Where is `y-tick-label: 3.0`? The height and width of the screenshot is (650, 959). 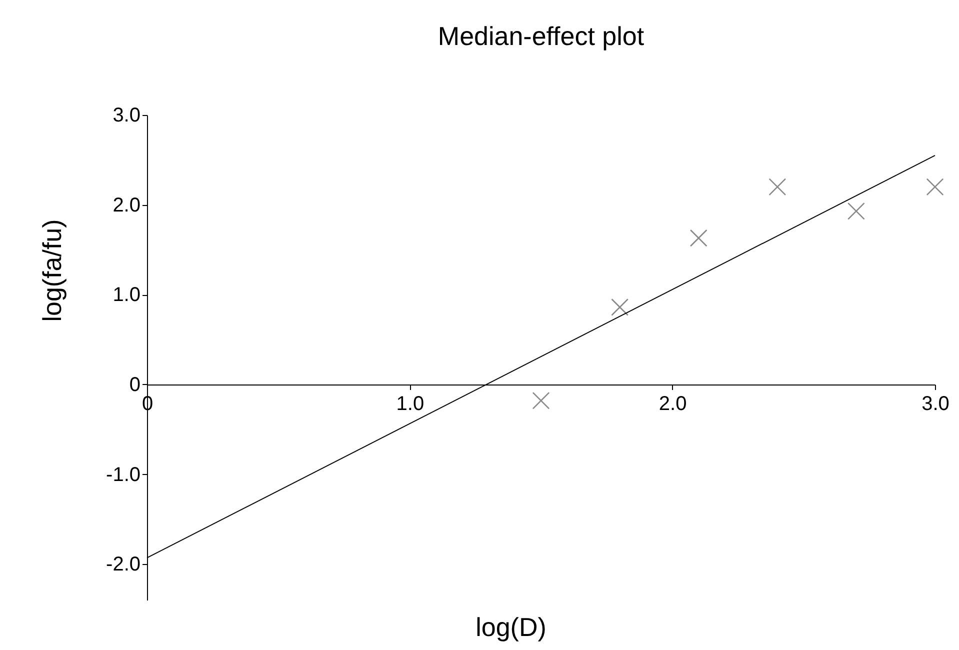 y-tick-label: 3.0 is located at coordinates (126, 115).